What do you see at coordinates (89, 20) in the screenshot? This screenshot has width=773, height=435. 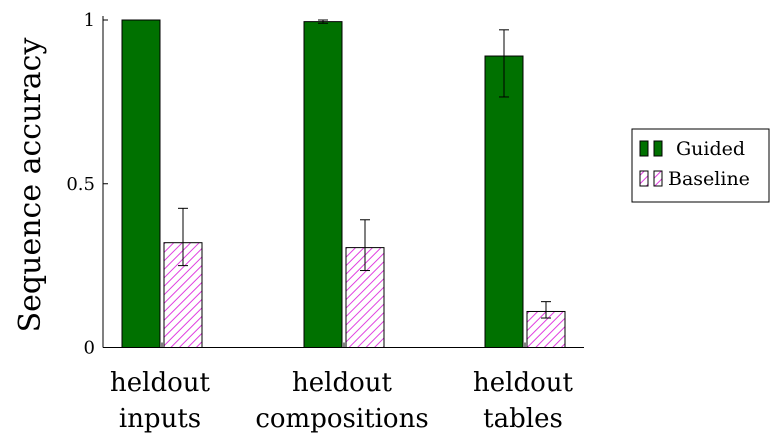 I see `y-tick-label: 1` at bounding box center [89, 20].